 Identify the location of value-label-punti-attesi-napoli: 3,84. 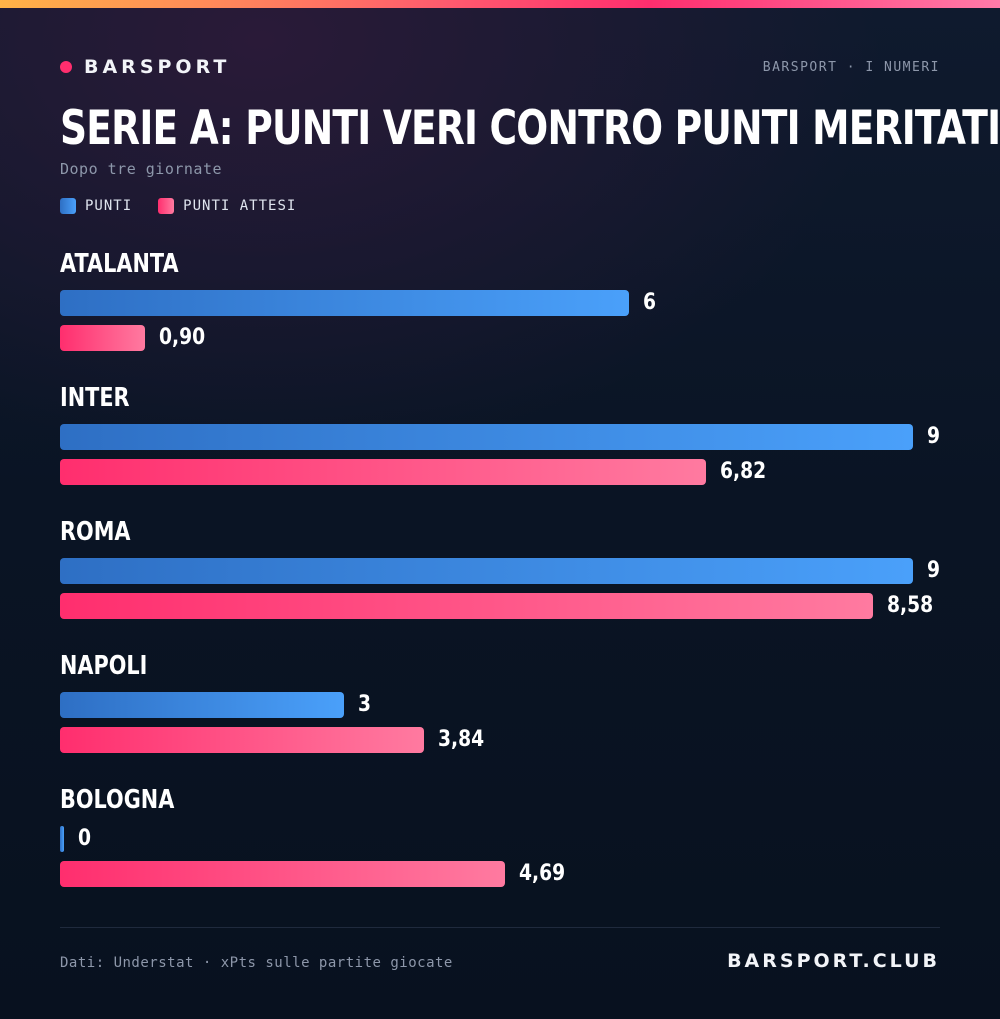
(461, 739).